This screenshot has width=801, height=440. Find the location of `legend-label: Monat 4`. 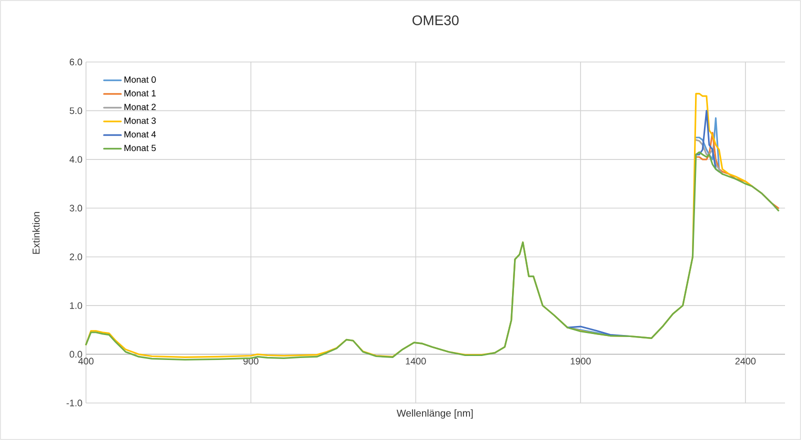

legend-label: Monat 4 is located at coordinates (140, 134).